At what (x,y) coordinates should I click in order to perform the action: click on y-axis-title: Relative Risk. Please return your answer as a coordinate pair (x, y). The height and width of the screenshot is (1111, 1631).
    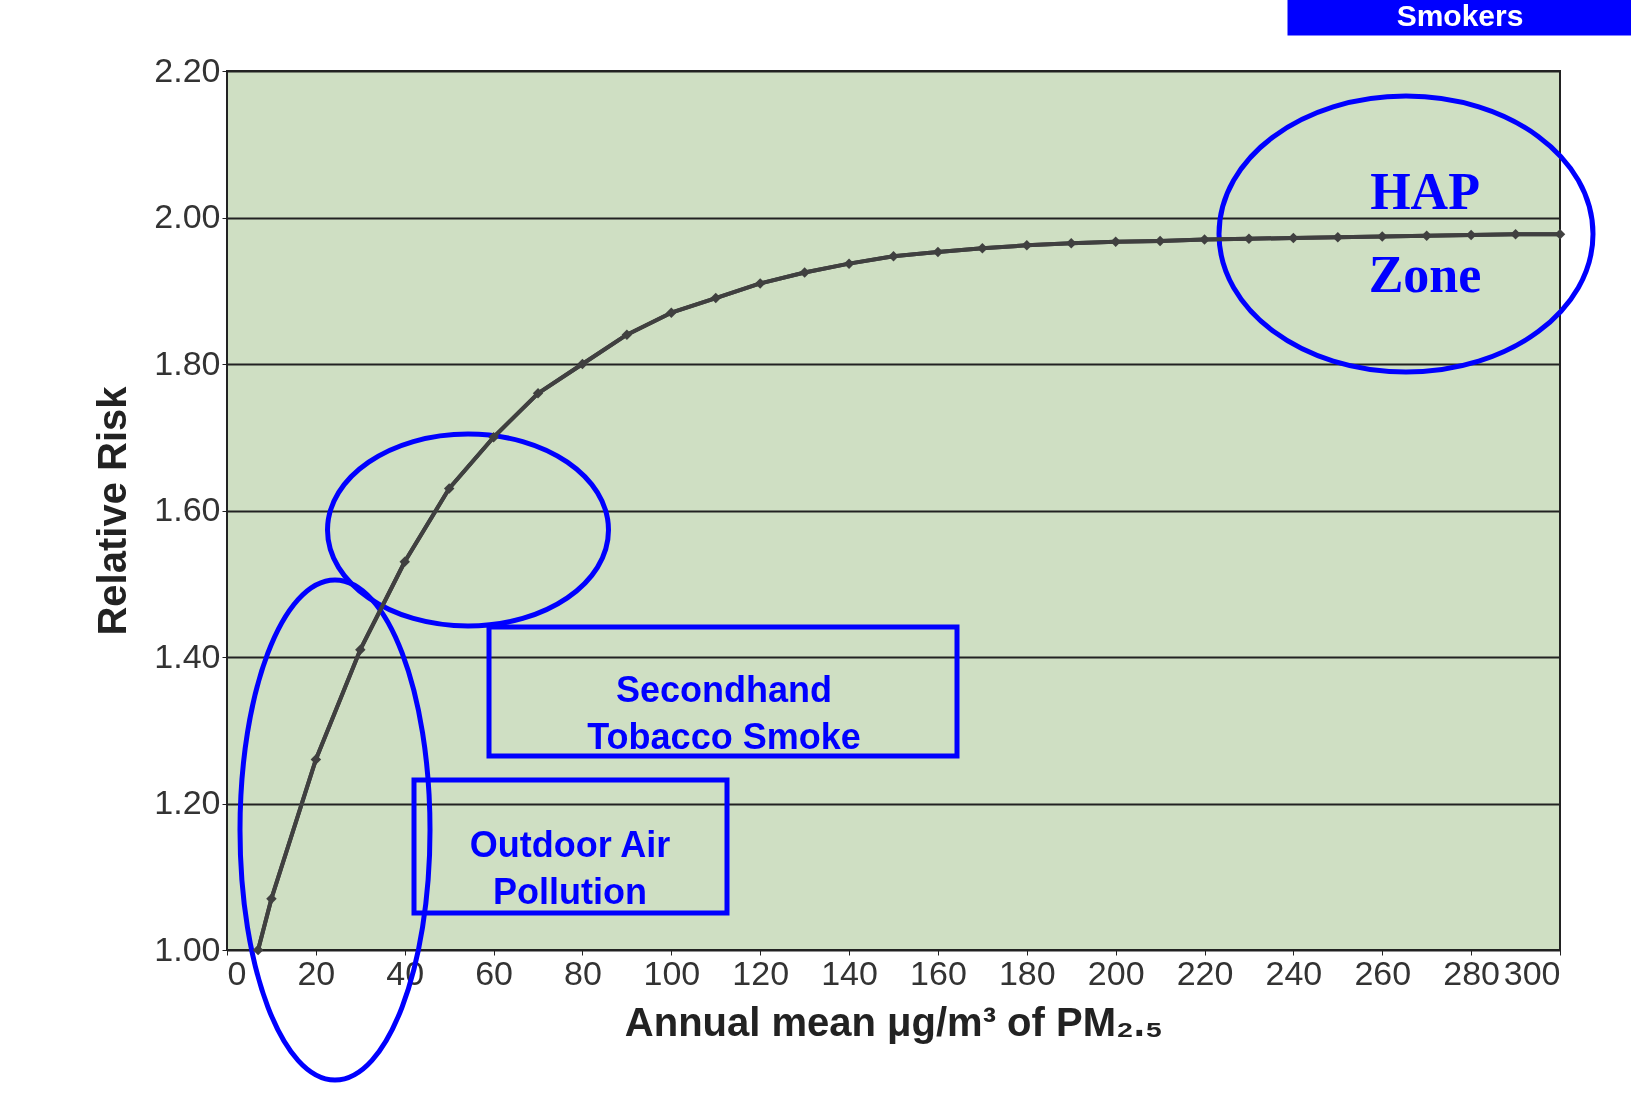
    Looking at the image, I should click on (112, 510).